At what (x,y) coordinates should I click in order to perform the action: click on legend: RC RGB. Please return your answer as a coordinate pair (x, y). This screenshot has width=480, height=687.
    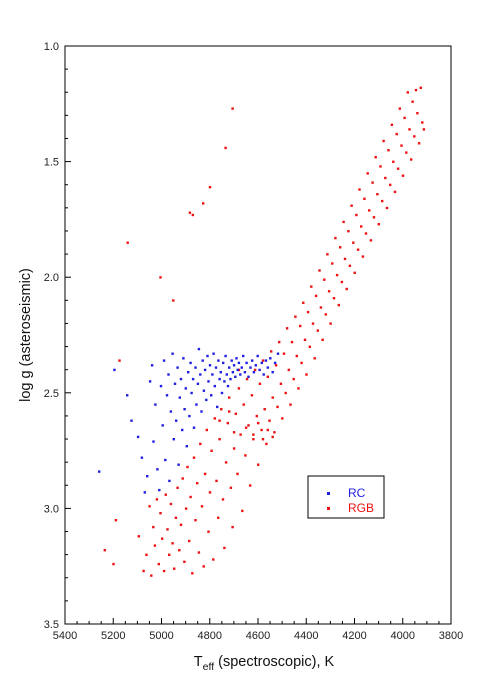
    Looking at the image, I should click on (346, 497).